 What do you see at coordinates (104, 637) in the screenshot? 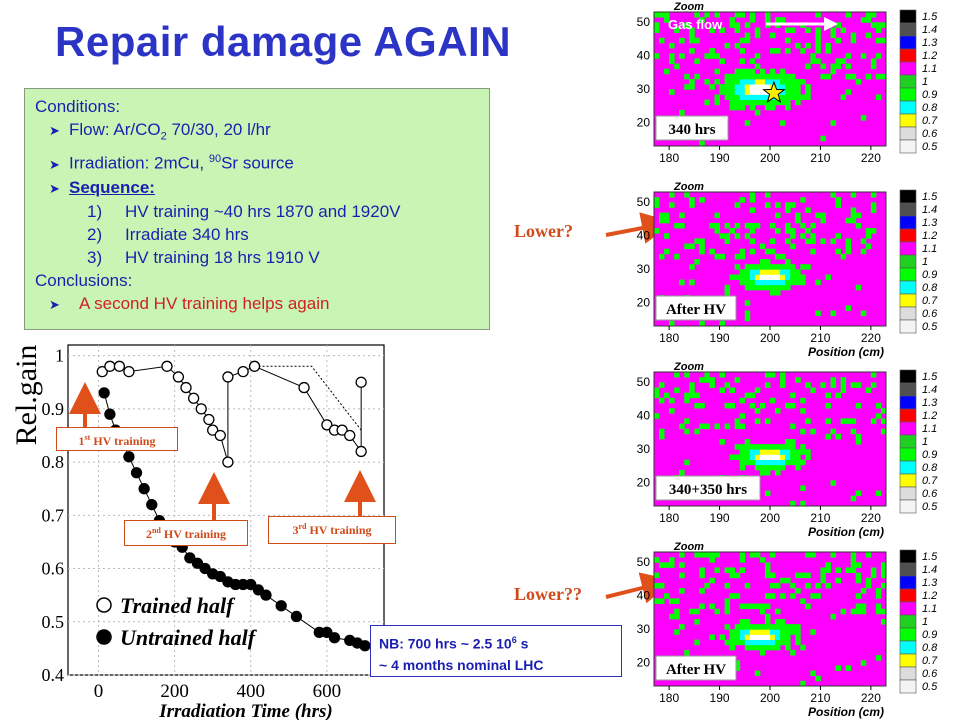
I see `legend-marker` at bounding box center [104, 637].